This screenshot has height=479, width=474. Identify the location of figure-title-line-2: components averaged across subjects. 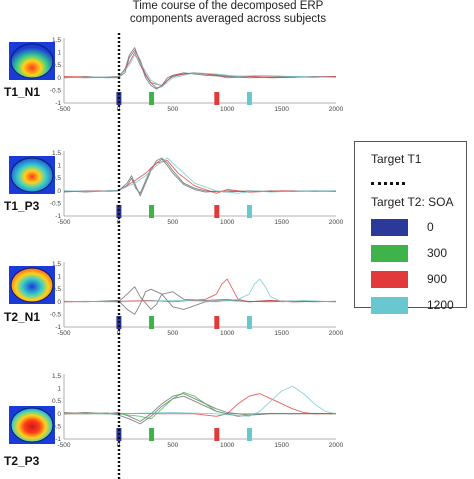
(228, 19).